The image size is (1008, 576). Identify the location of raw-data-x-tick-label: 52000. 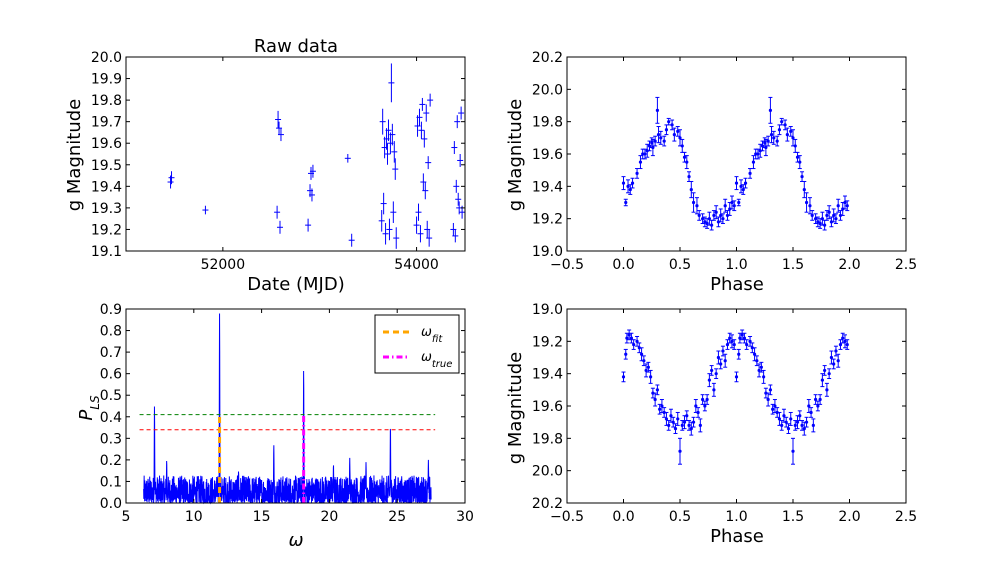
(223, 265).